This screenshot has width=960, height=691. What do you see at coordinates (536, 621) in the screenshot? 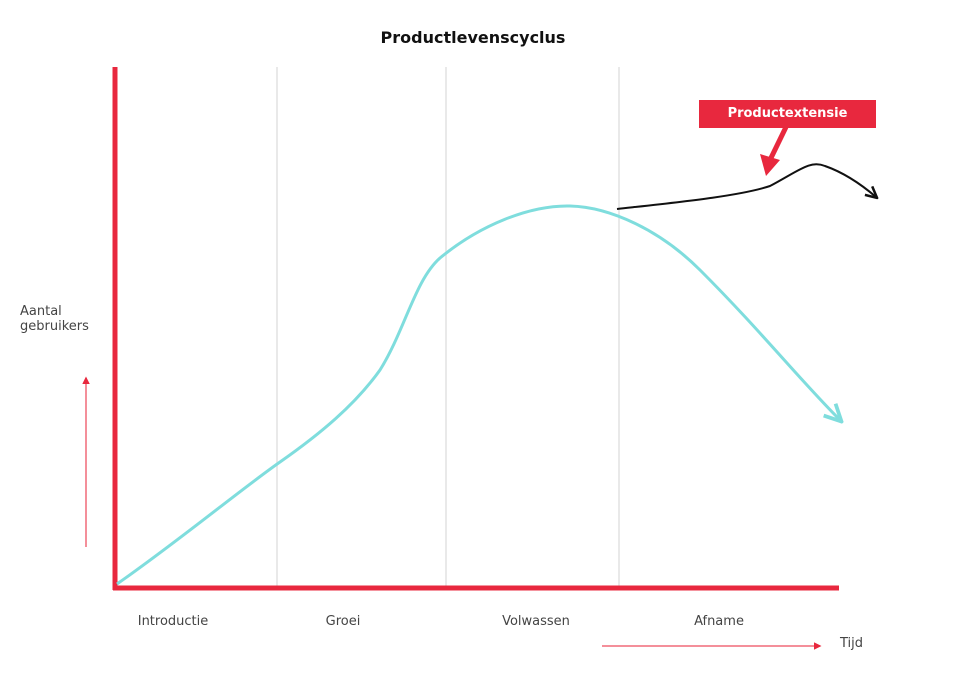
I see `phase-label-volwassen: Volwassen` at bounding box center [536, 621].